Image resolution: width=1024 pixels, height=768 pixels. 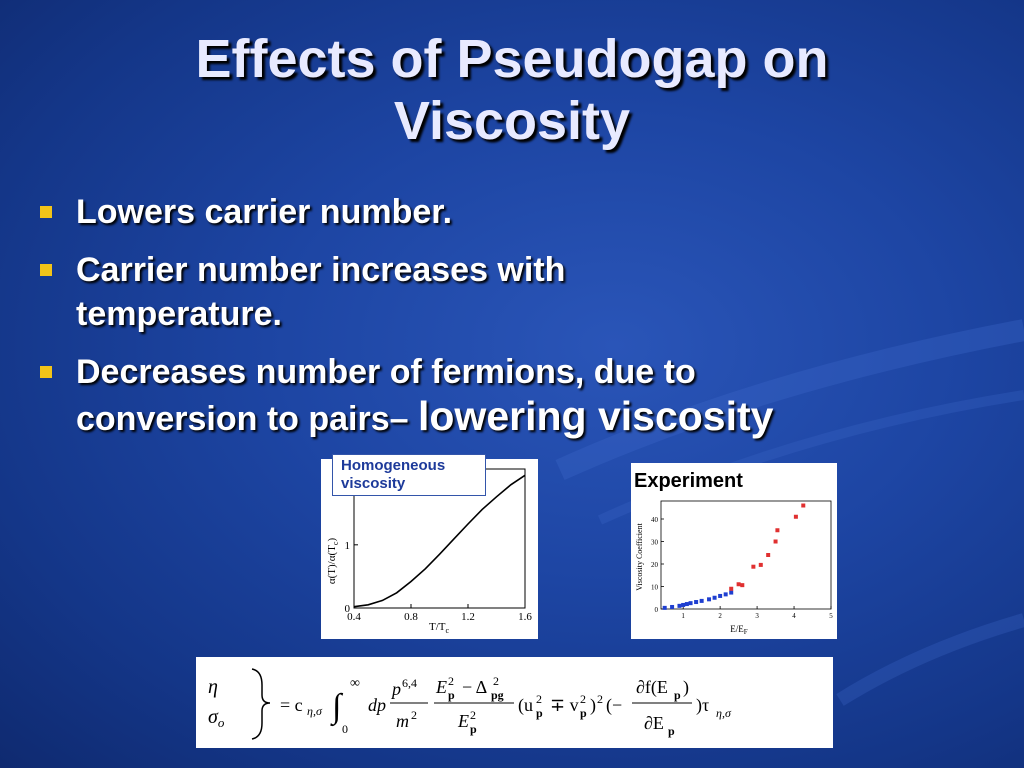 I want to click on svg-text: pg, so click(x=497, y=695).